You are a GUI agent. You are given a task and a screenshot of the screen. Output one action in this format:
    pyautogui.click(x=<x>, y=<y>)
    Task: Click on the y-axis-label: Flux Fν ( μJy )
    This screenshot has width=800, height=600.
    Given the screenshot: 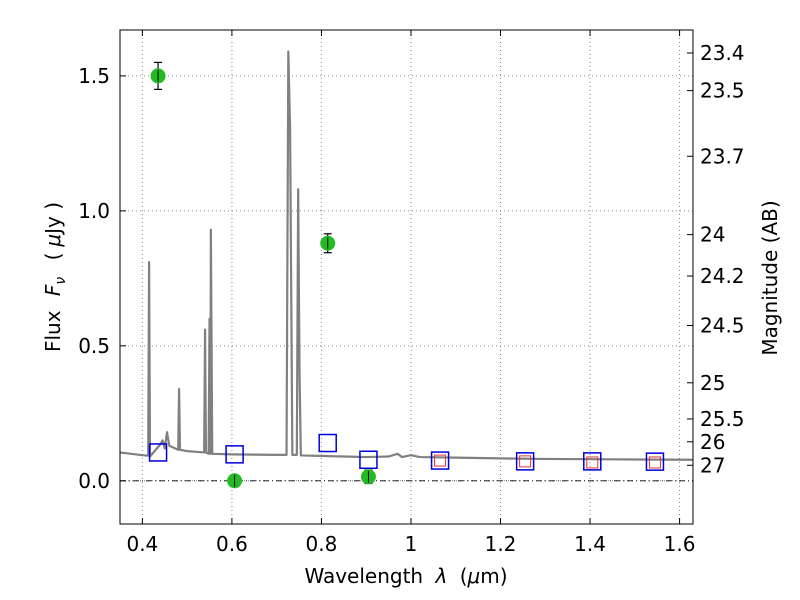 What is the action you would take?
    pyautogui.click(x=55, y=277)
    